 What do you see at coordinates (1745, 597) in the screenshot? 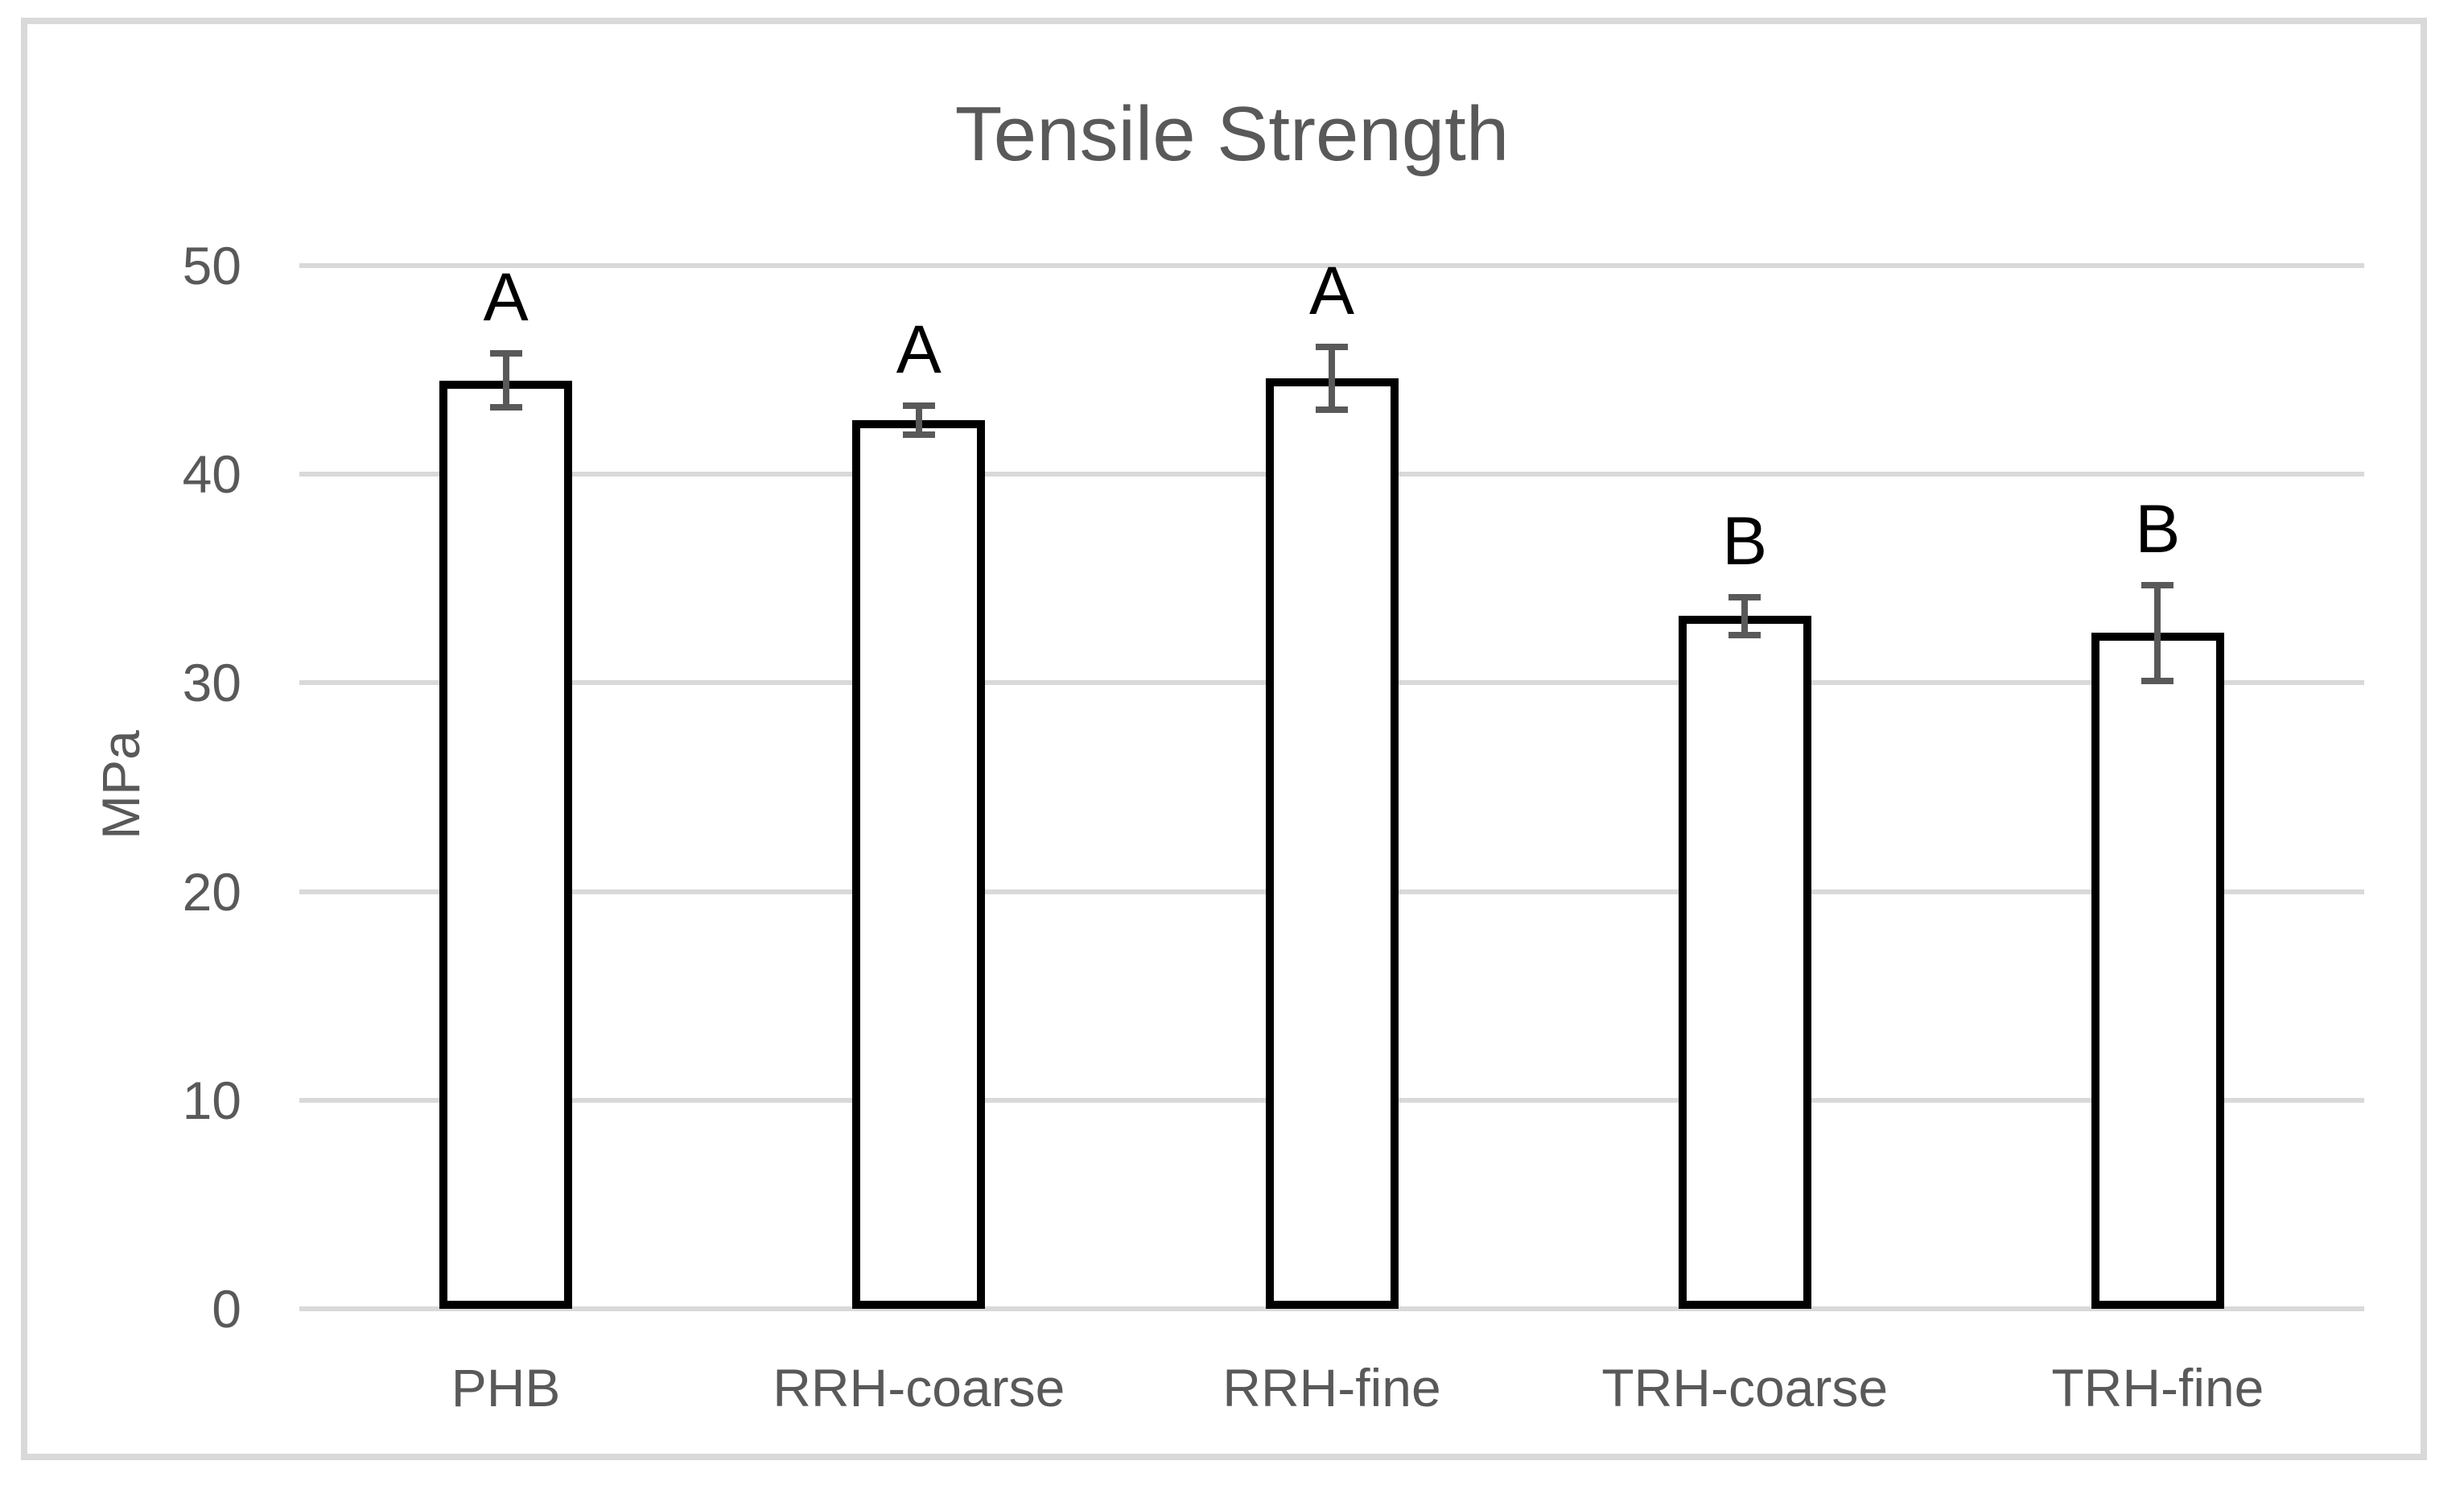
I see `error-bar-top-cap-TRH-coarse` at bounding box center [1745, 597].